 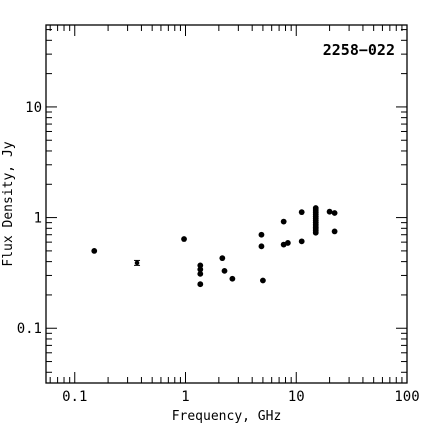 What do you see at coordinates (406, 397) in the screenshot?
I see `x-tick-label: 100` at bounding box center [406, 397].